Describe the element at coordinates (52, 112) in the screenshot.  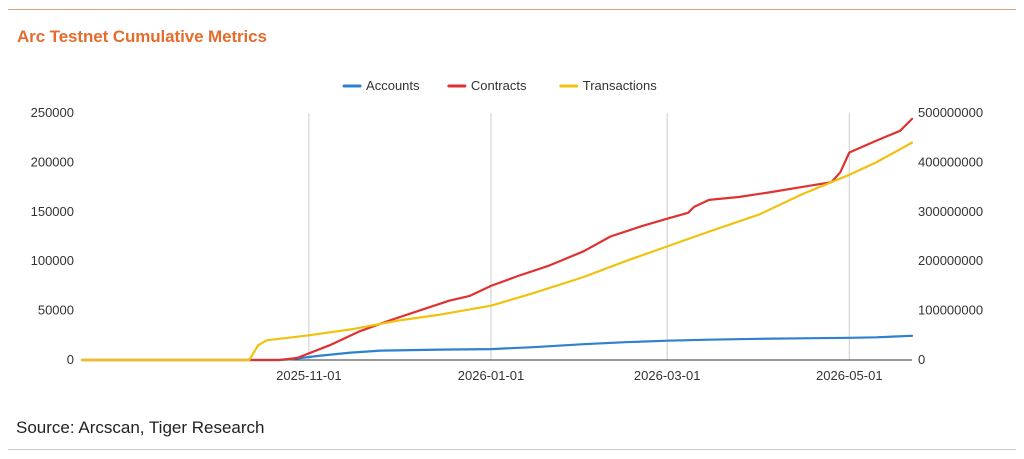
I see `y-left-tick-label: 250000` at that location.